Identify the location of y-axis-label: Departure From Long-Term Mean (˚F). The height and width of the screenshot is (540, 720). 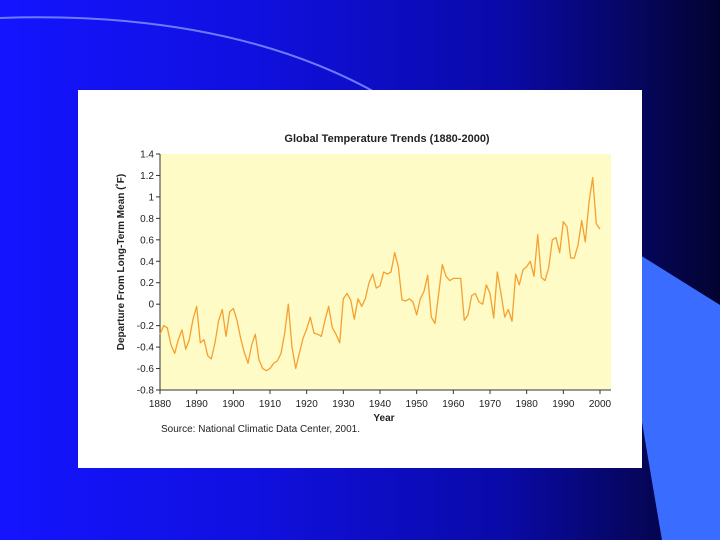
(121, 262).